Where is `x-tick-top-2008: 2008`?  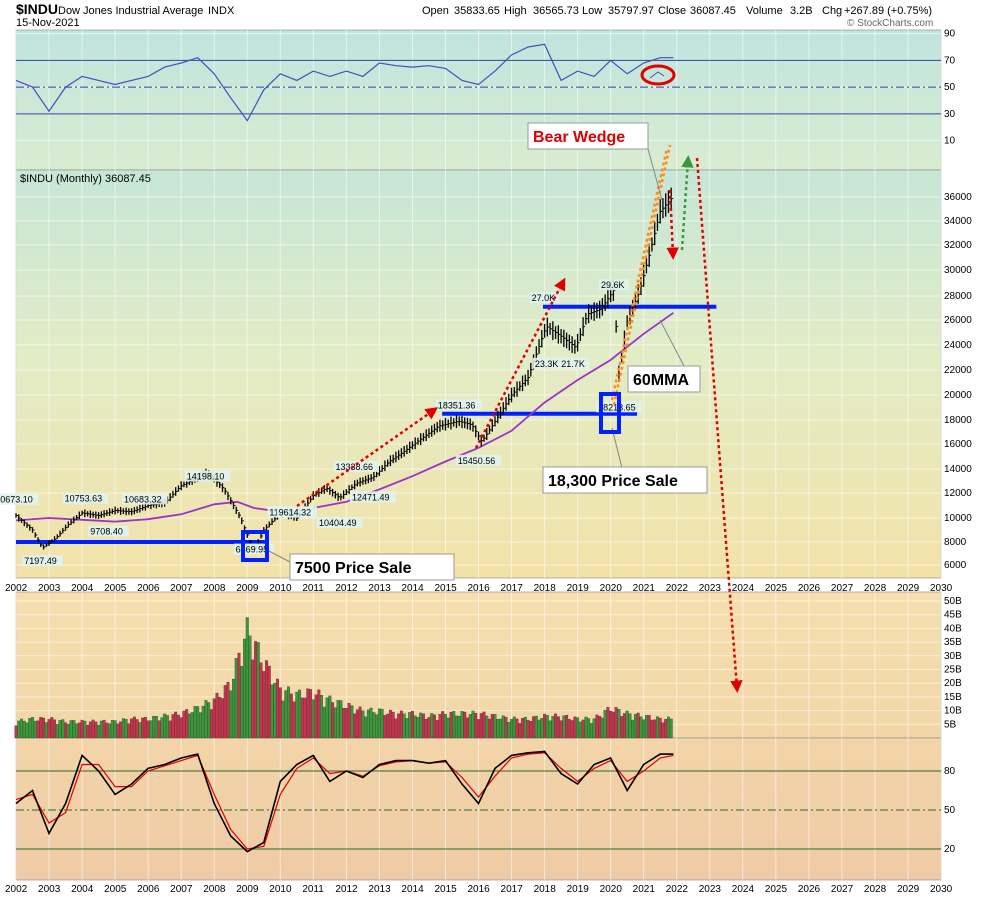
x-tick-top-2008: 2008 is located at coordinates (214, 588).